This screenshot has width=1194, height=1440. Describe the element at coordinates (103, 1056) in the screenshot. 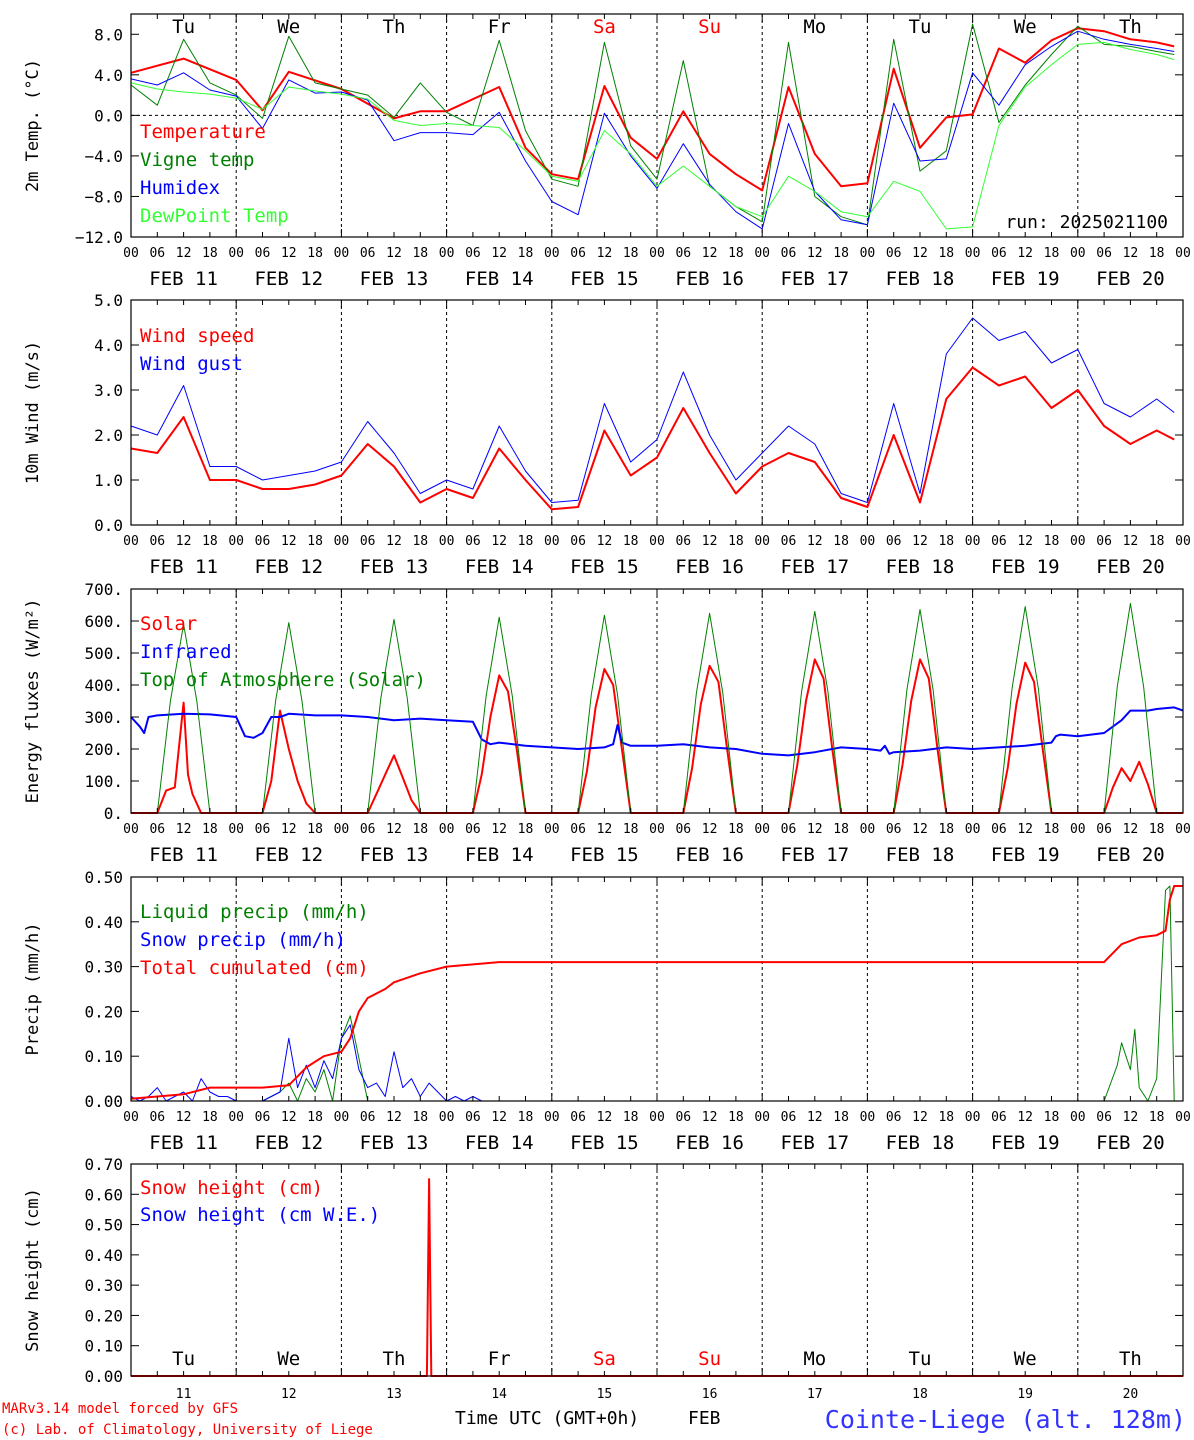

I see `y-tick-label: 0.10` at that location.